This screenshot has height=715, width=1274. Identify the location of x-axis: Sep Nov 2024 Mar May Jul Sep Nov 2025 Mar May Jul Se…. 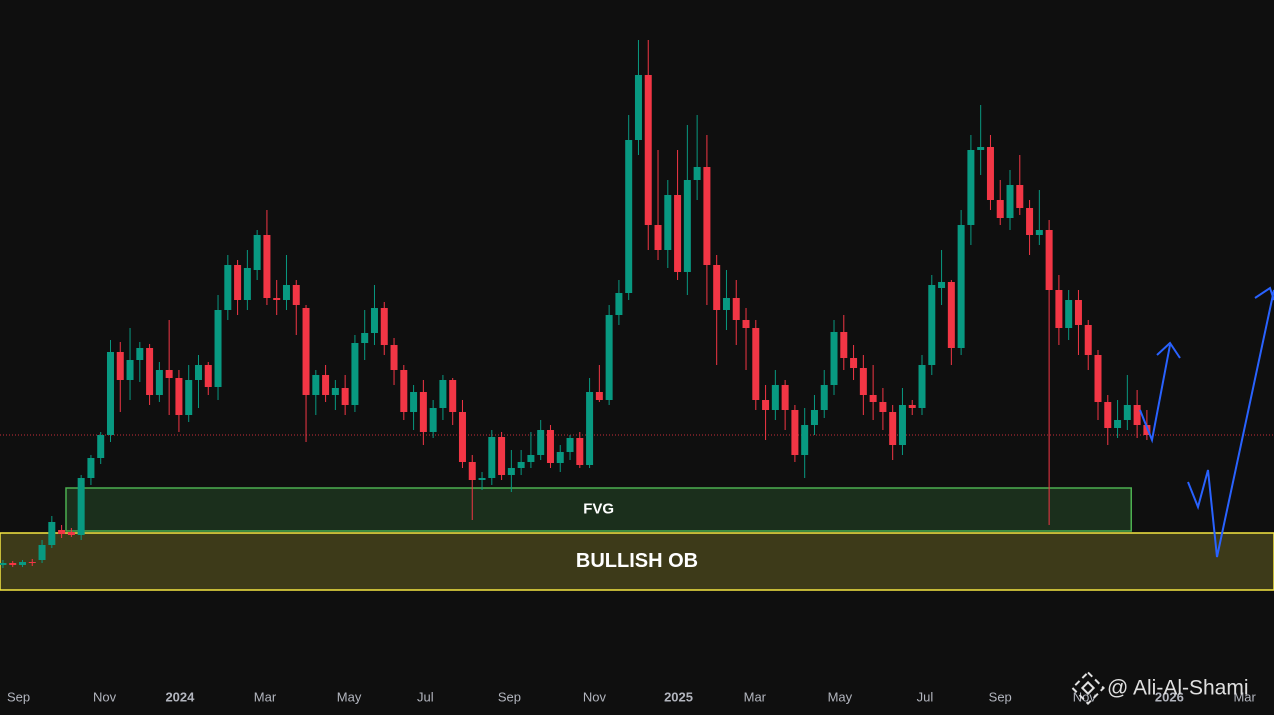
(632, 696).